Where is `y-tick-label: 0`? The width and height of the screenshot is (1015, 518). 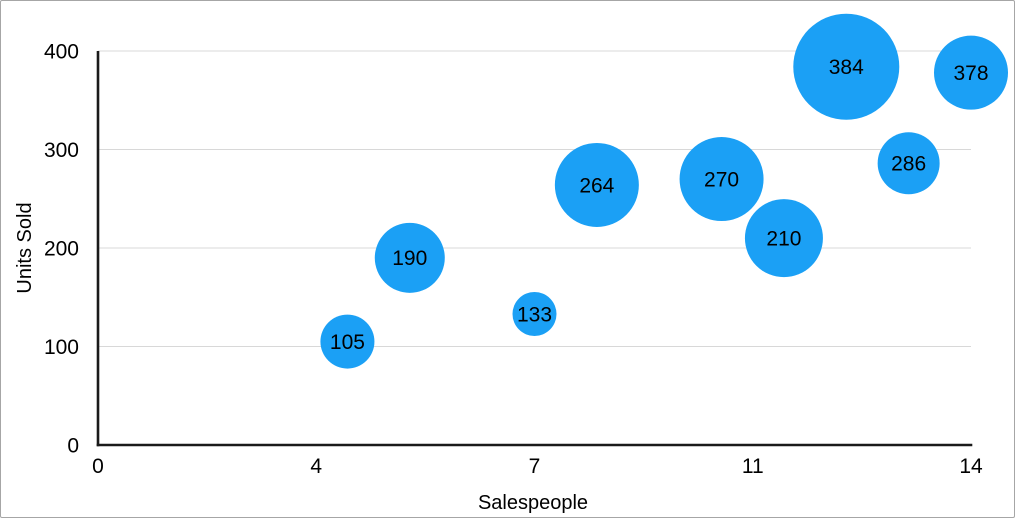 y-tick-label: 0 is located at coordinates (73, 445).